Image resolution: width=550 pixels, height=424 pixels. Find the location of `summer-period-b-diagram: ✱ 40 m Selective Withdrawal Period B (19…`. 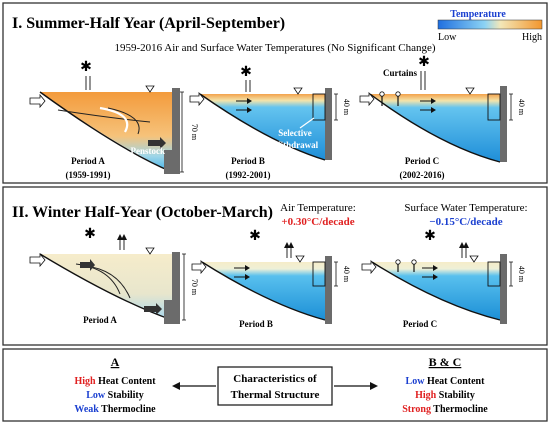

summer-period-b-diagram: ✱ 40 m Selective Withdrawal Period B (19… is located at coordinates (270, 122).